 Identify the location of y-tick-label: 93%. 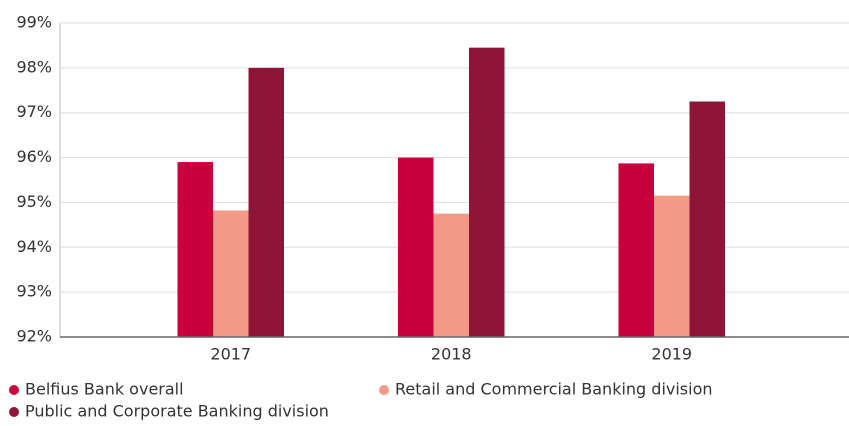
(34, 291).